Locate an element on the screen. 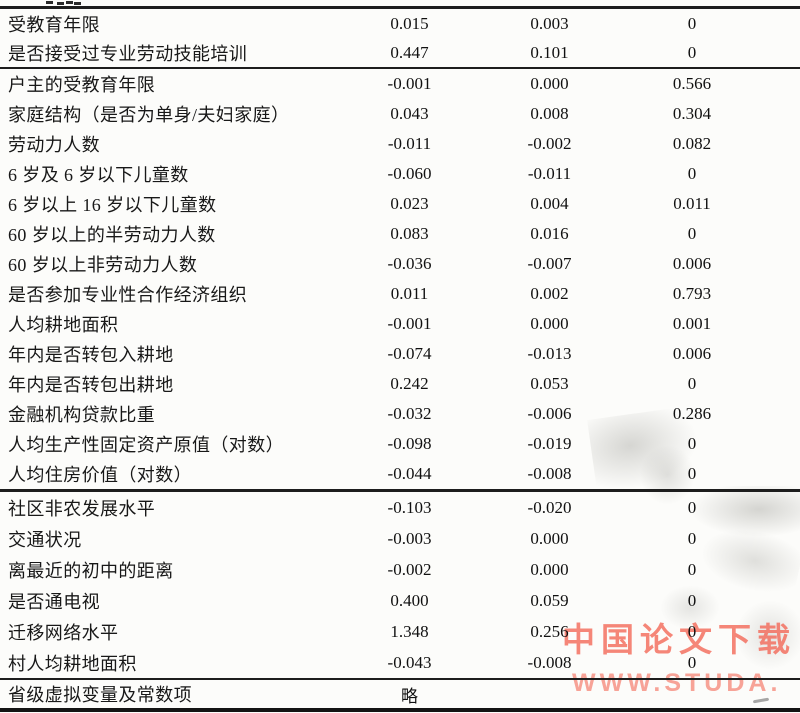 Image resolution: width=800 pixels, height=713 pixels. table-row: 是否参加专业性合作经济组织 0.011 0.002 0.793 is located at coordinates (400, 294).